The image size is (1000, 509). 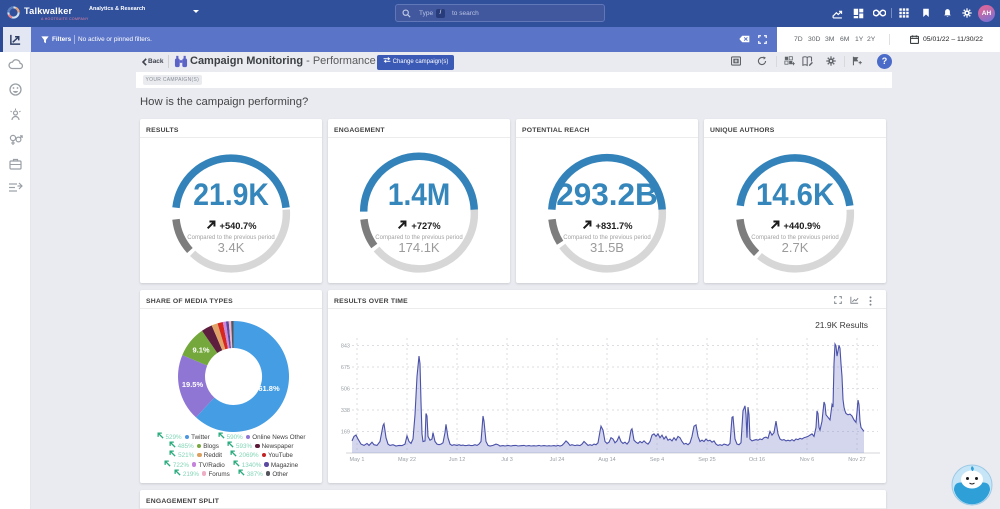 I want to click on svg-text: Sep 4, so click(x=657, y=460).